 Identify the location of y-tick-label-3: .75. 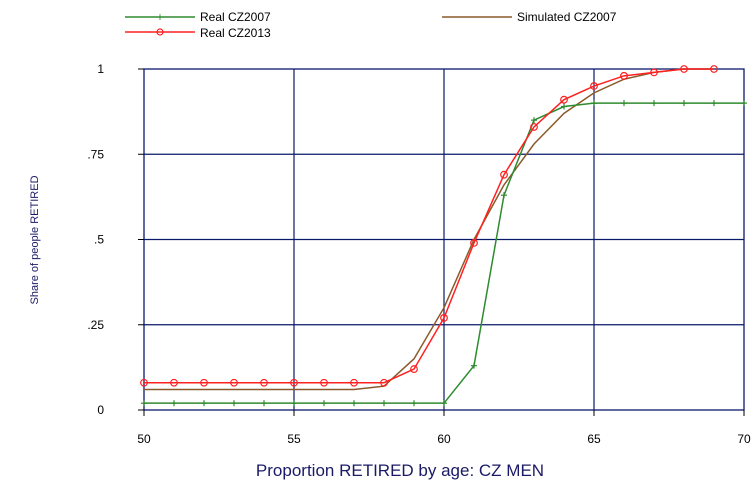
(95, 154).